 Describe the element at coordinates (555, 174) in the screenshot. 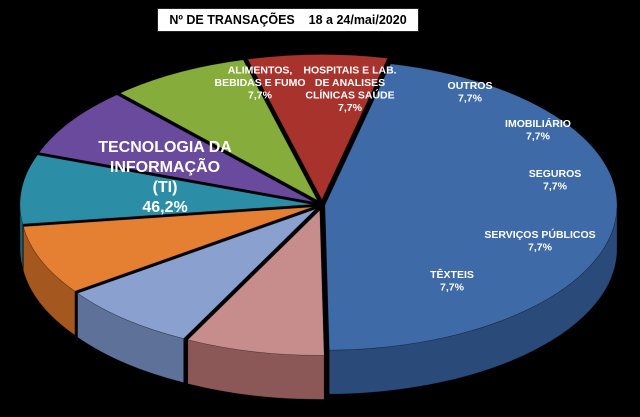

I see `slice-category-label: SEGUROS` at that location.